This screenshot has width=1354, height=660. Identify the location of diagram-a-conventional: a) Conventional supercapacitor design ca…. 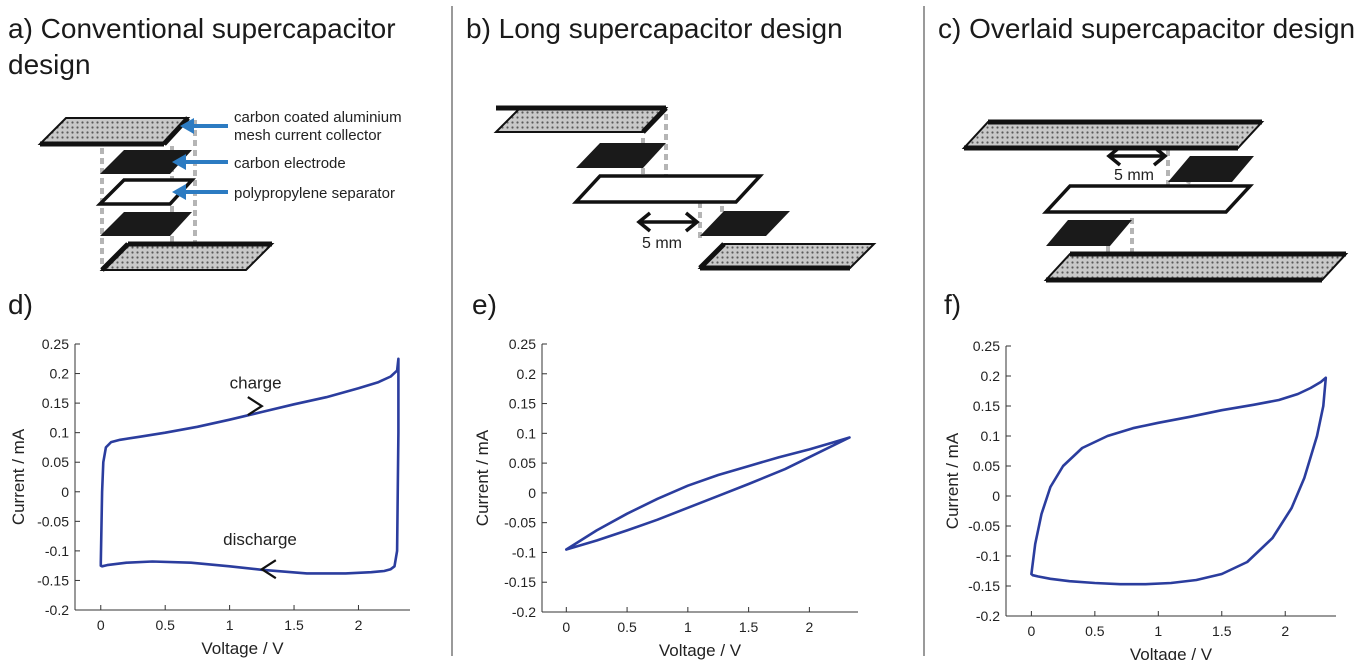
(205, 142).